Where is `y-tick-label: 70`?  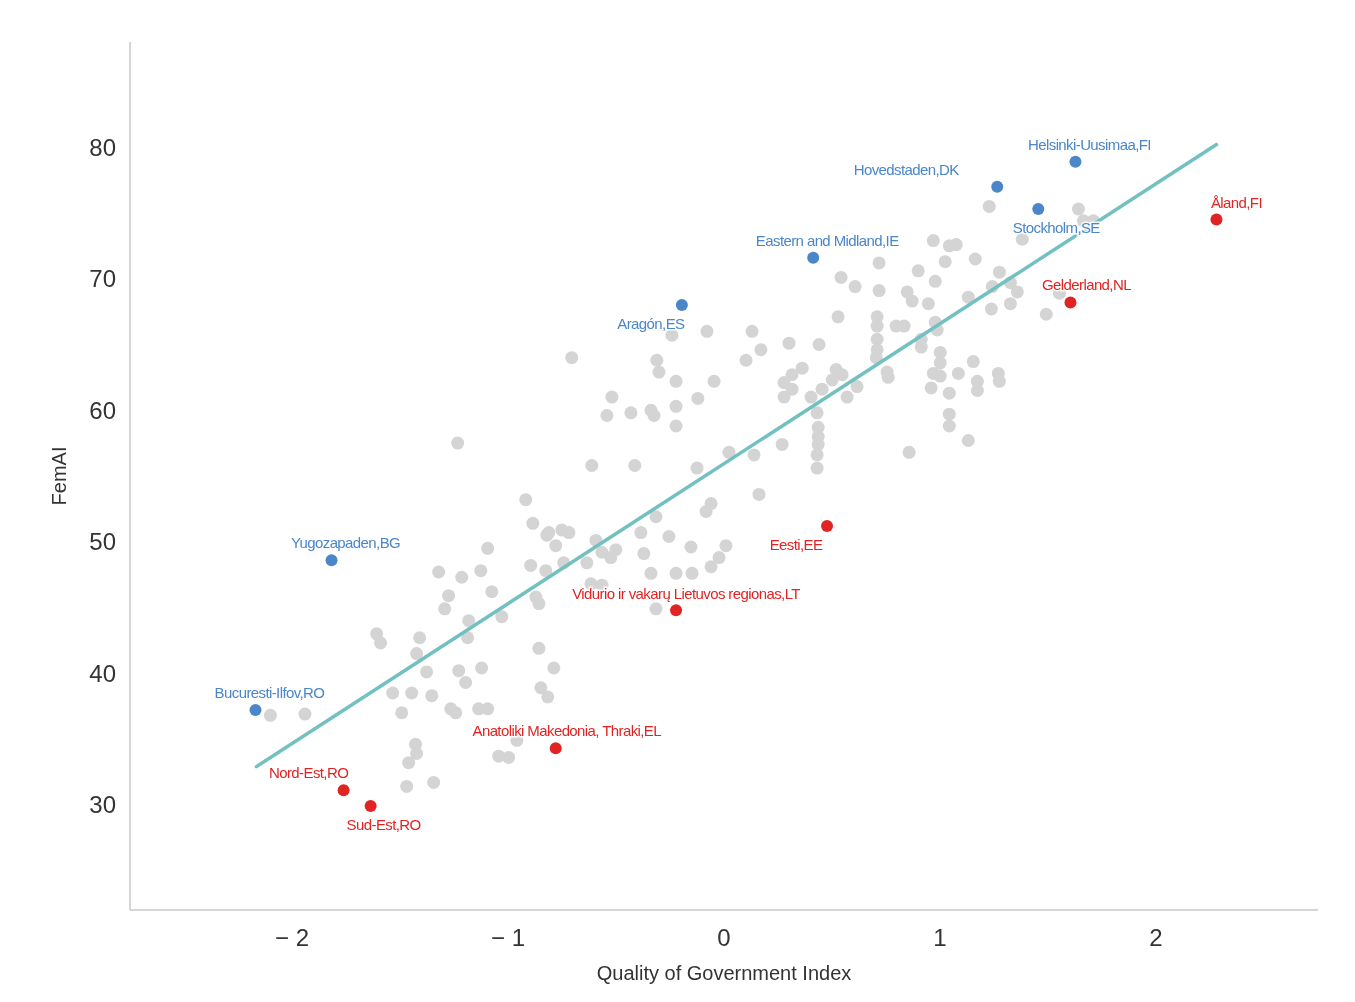 y-tick-label: 70 is located at coordinates (102, 279).